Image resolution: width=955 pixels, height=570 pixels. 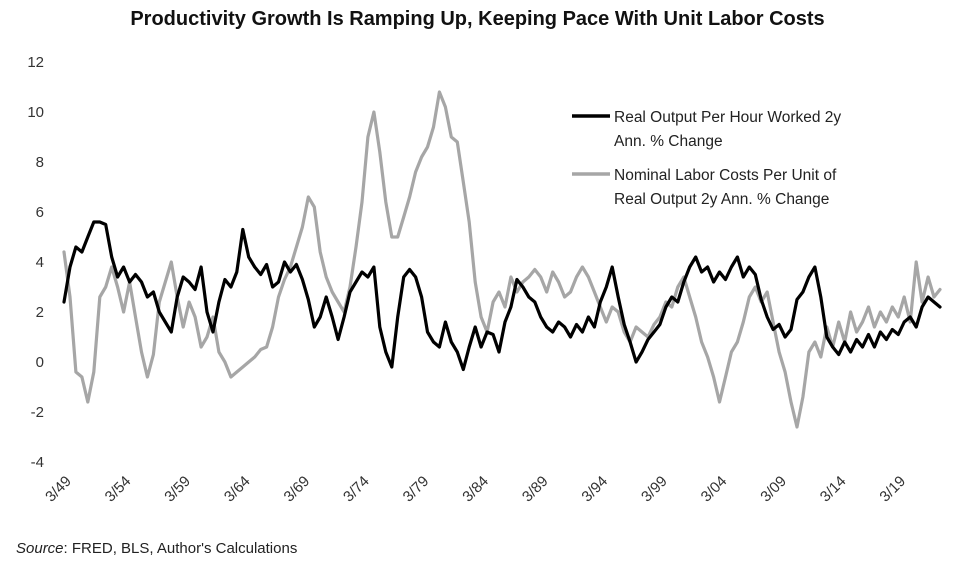 I want to click on y-tick-label: 6, so click(x=40, y=212).